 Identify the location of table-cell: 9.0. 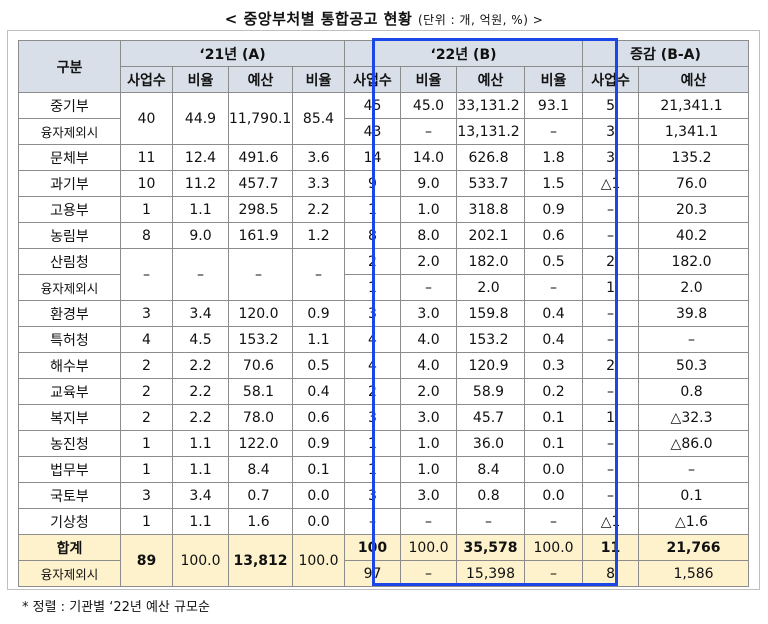
(200, 235).